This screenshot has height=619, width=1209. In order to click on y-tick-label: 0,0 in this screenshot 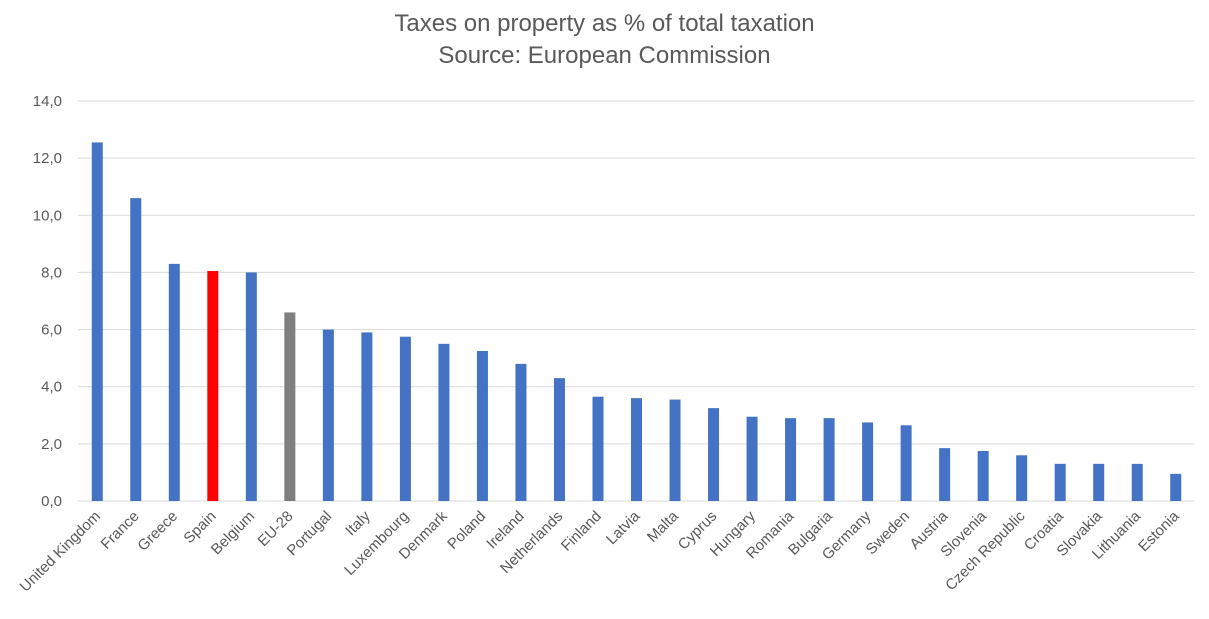, I will do `click(51, 501)`.